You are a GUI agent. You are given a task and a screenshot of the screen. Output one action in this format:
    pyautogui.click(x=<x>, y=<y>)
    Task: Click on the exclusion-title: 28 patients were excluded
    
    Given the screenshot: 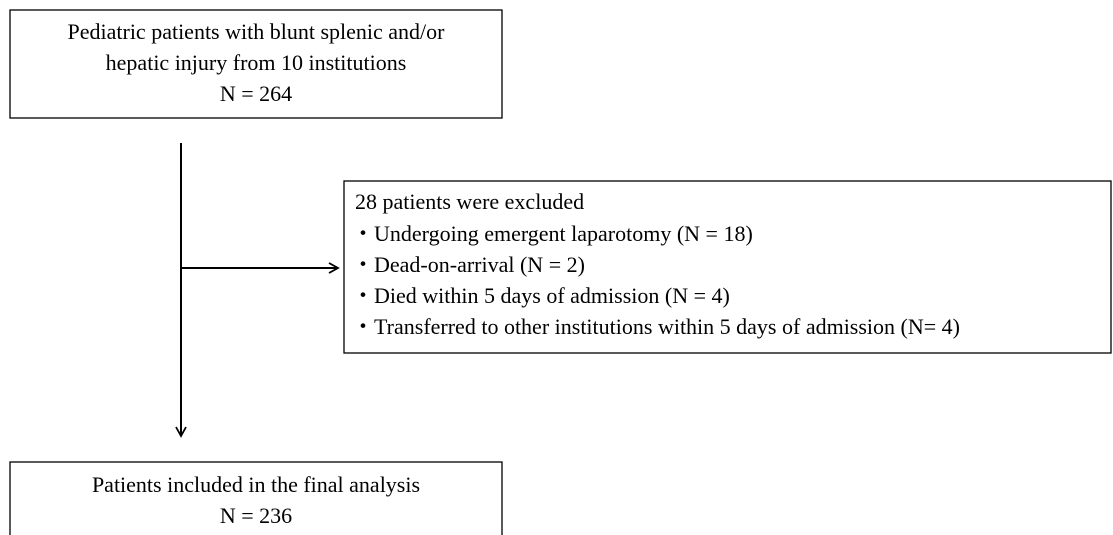 What is the action you would take?
    pyautogui.click(x=469, y=201)
    